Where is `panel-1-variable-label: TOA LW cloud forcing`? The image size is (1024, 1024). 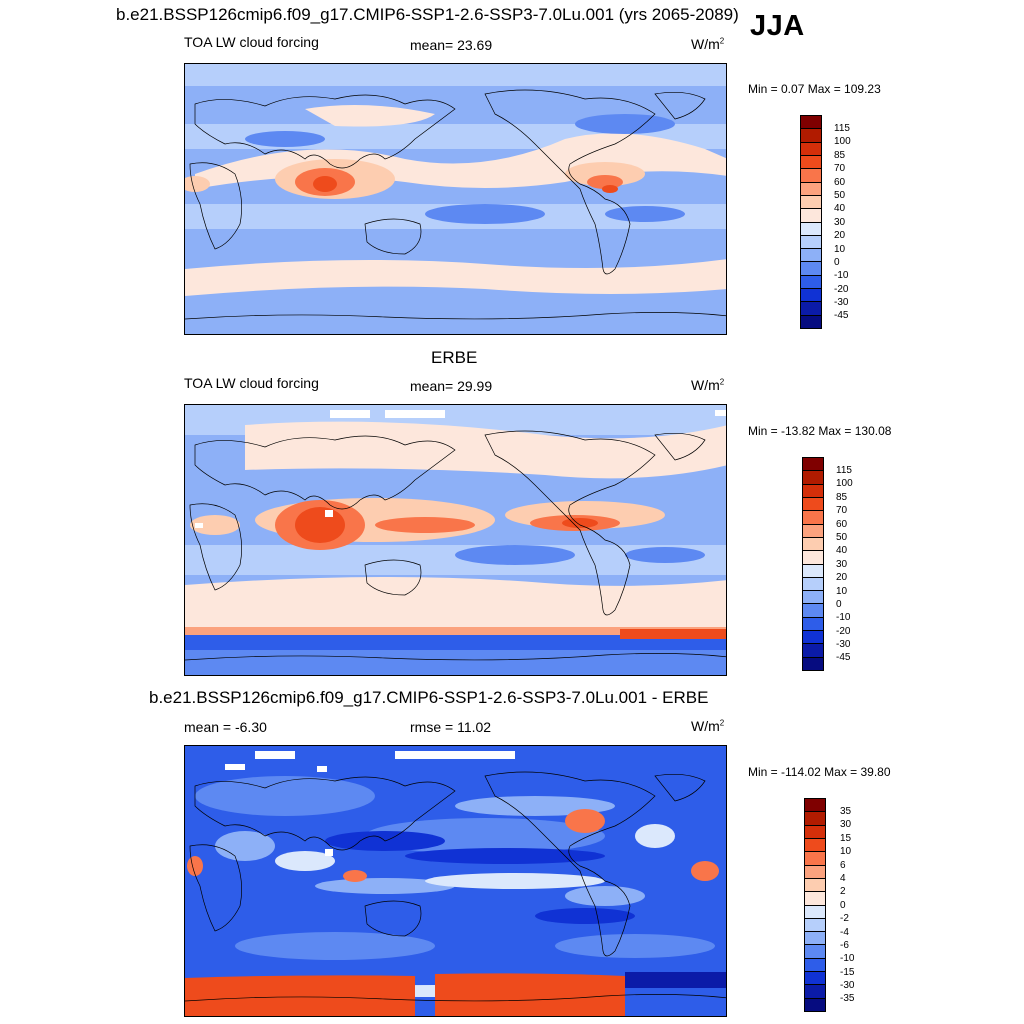 panel-1-variable-label: TOA LW cloud forcing is located at coordinates (251, 42).